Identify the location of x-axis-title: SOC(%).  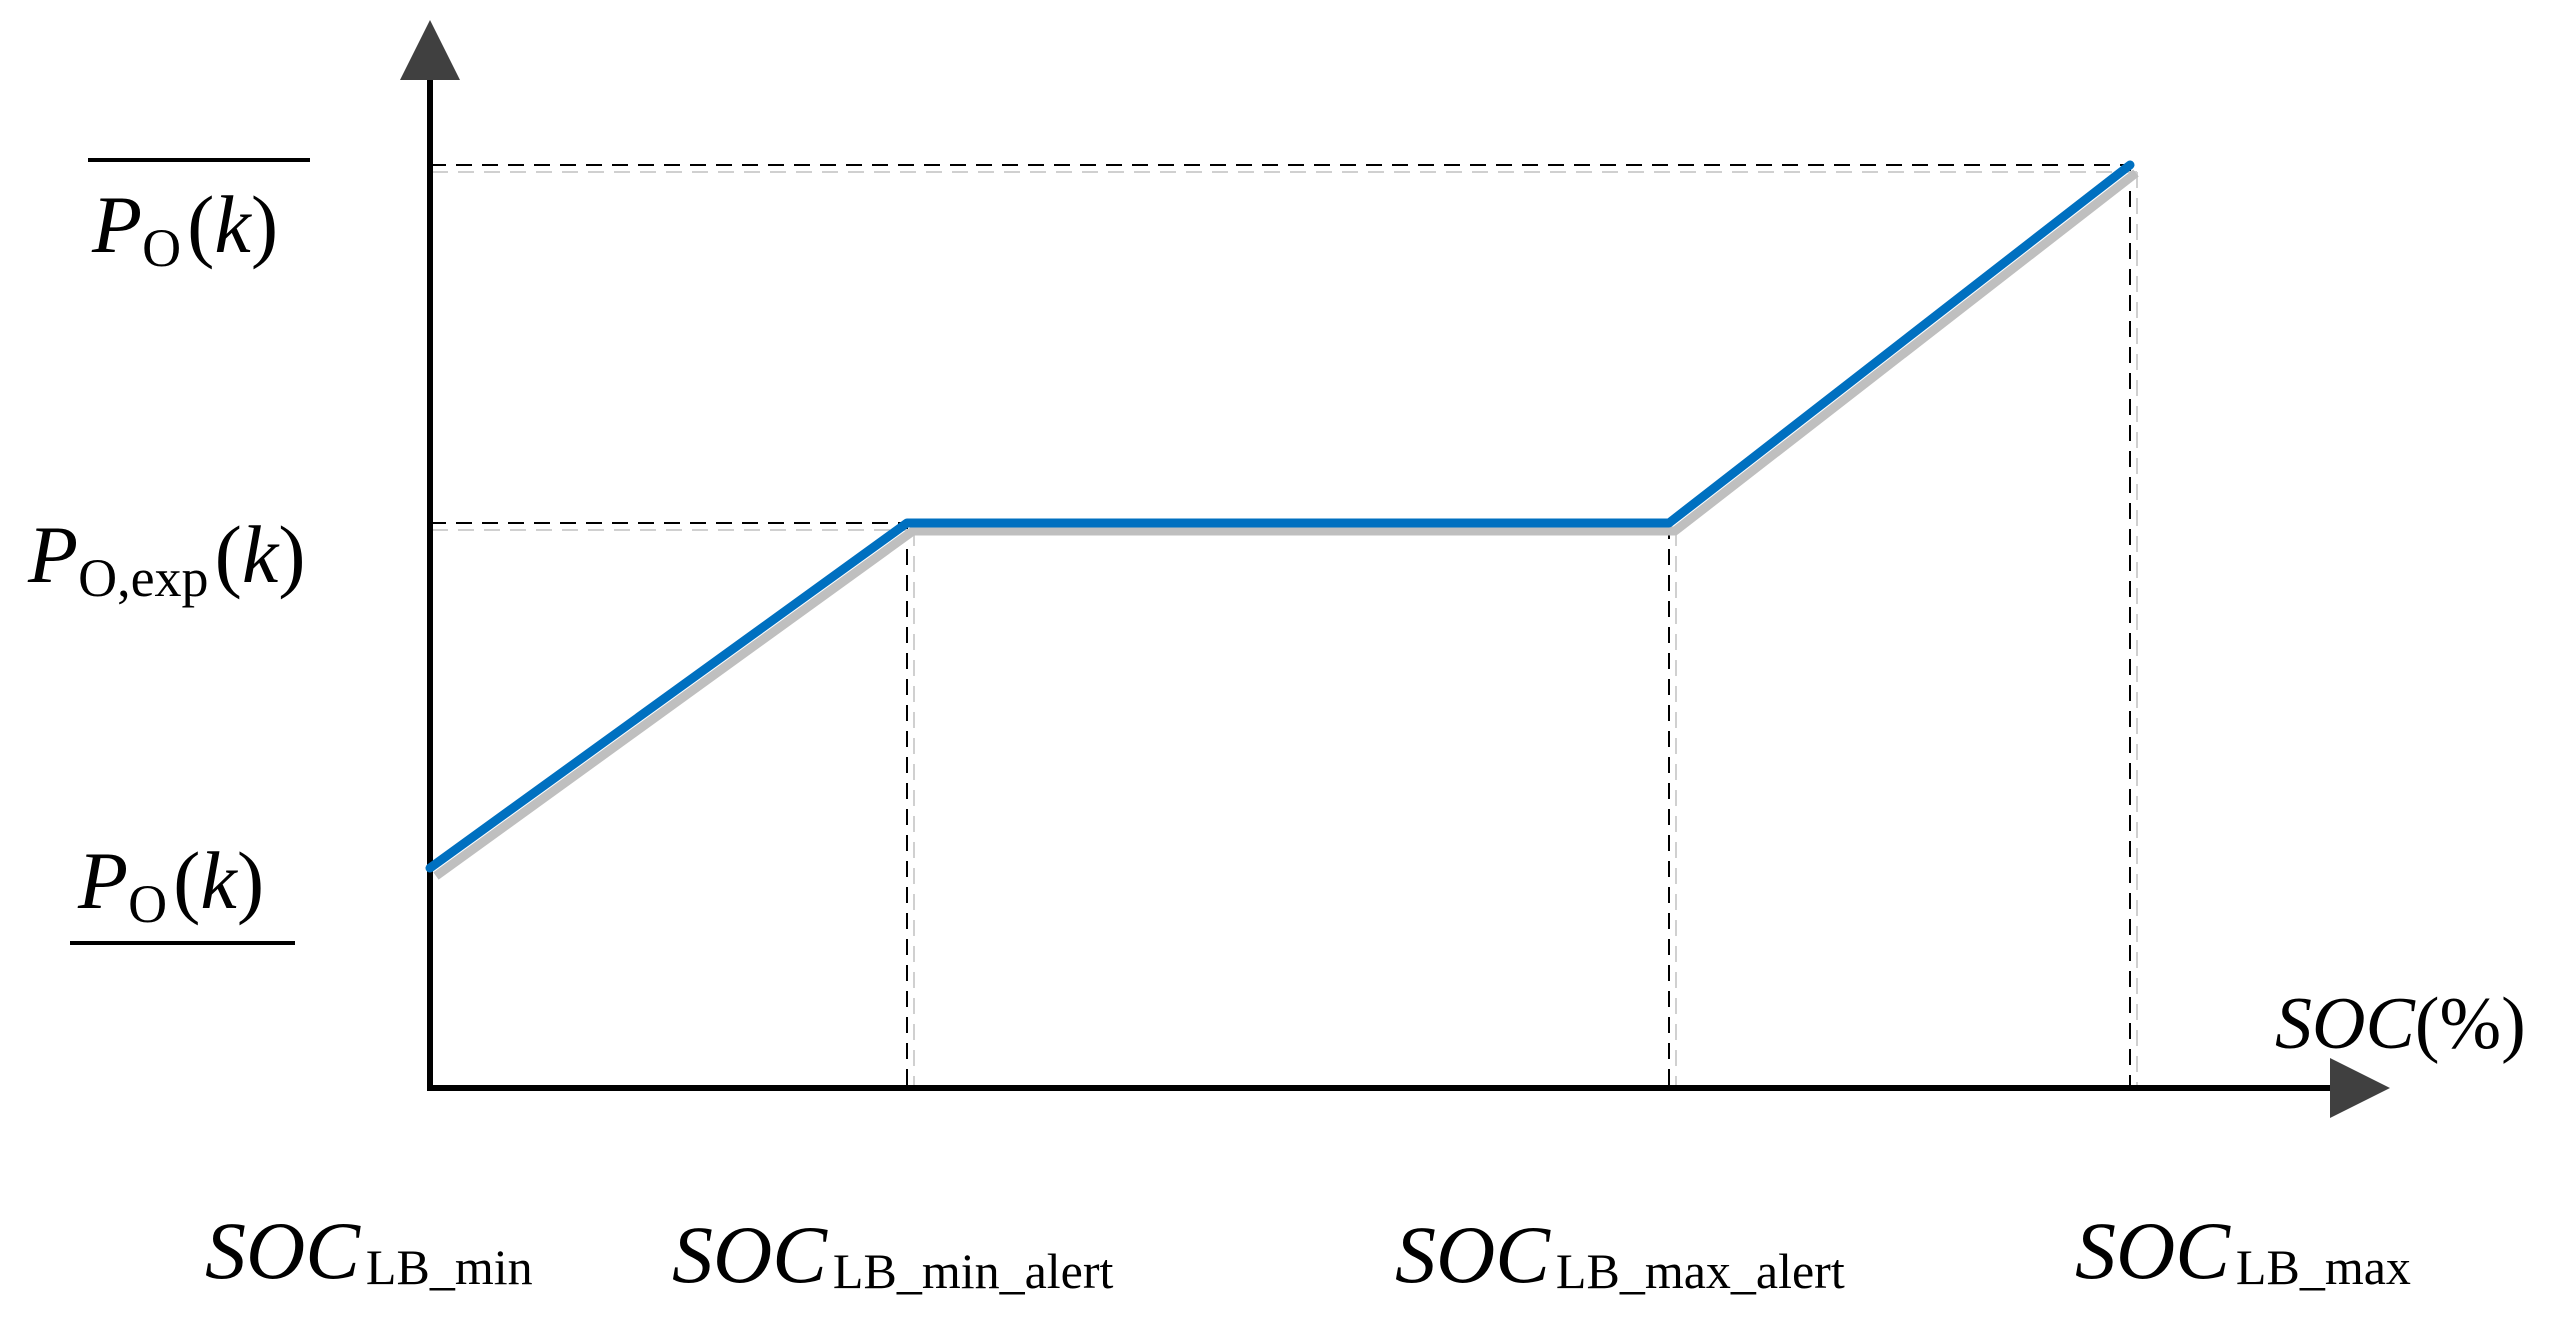
(2400, 1024).